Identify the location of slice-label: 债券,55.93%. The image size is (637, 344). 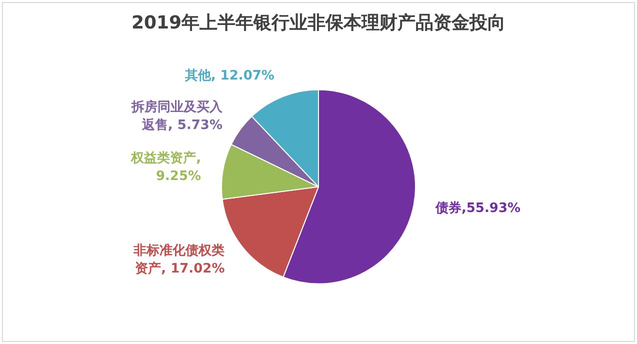
(477, 208).